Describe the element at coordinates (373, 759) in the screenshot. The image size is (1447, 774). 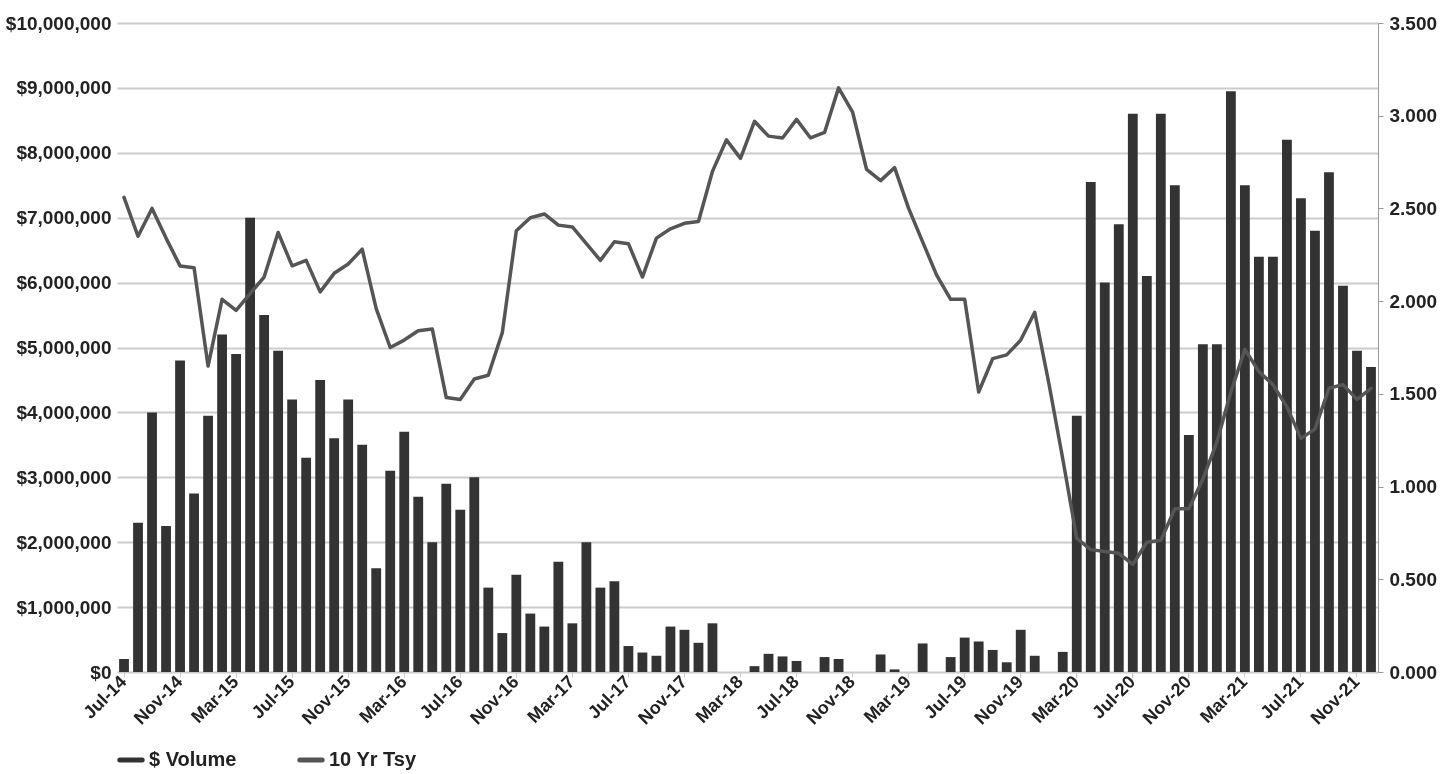
I see `legend-label: 10 Yr Tsy` at that location.